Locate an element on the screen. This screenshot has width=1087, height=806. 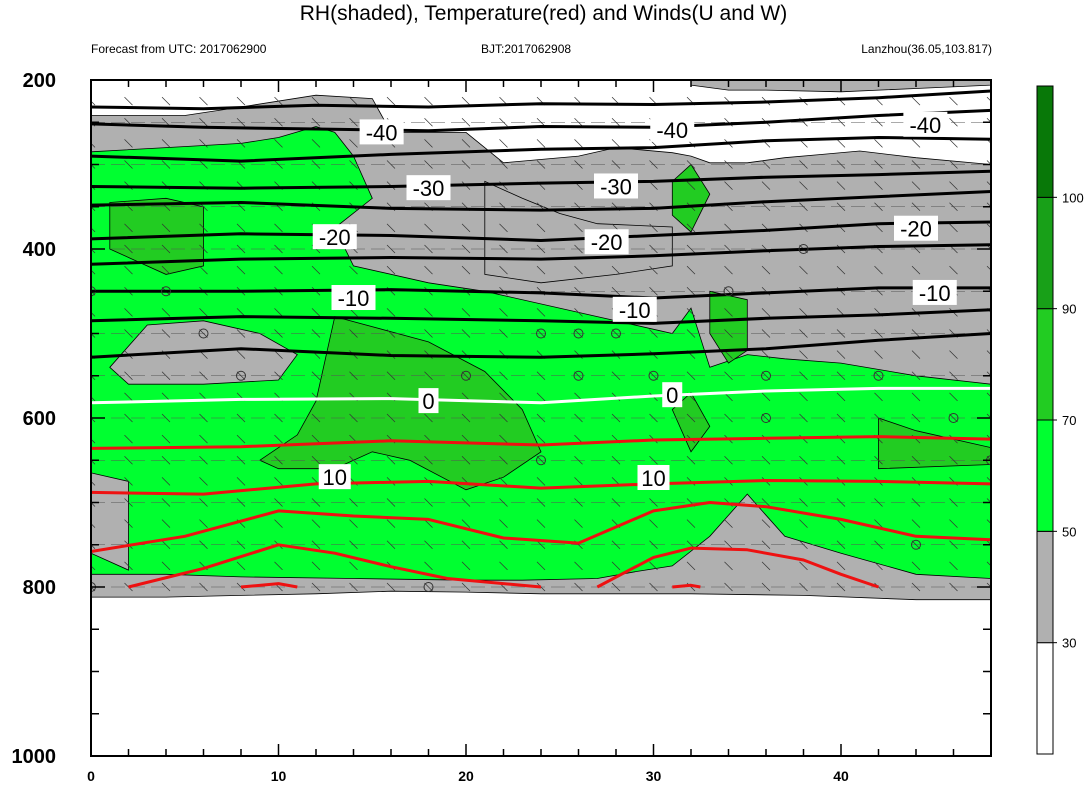
forecast-label: Forecast from UTC: 2017062900 is located at coordinates (179, 49).